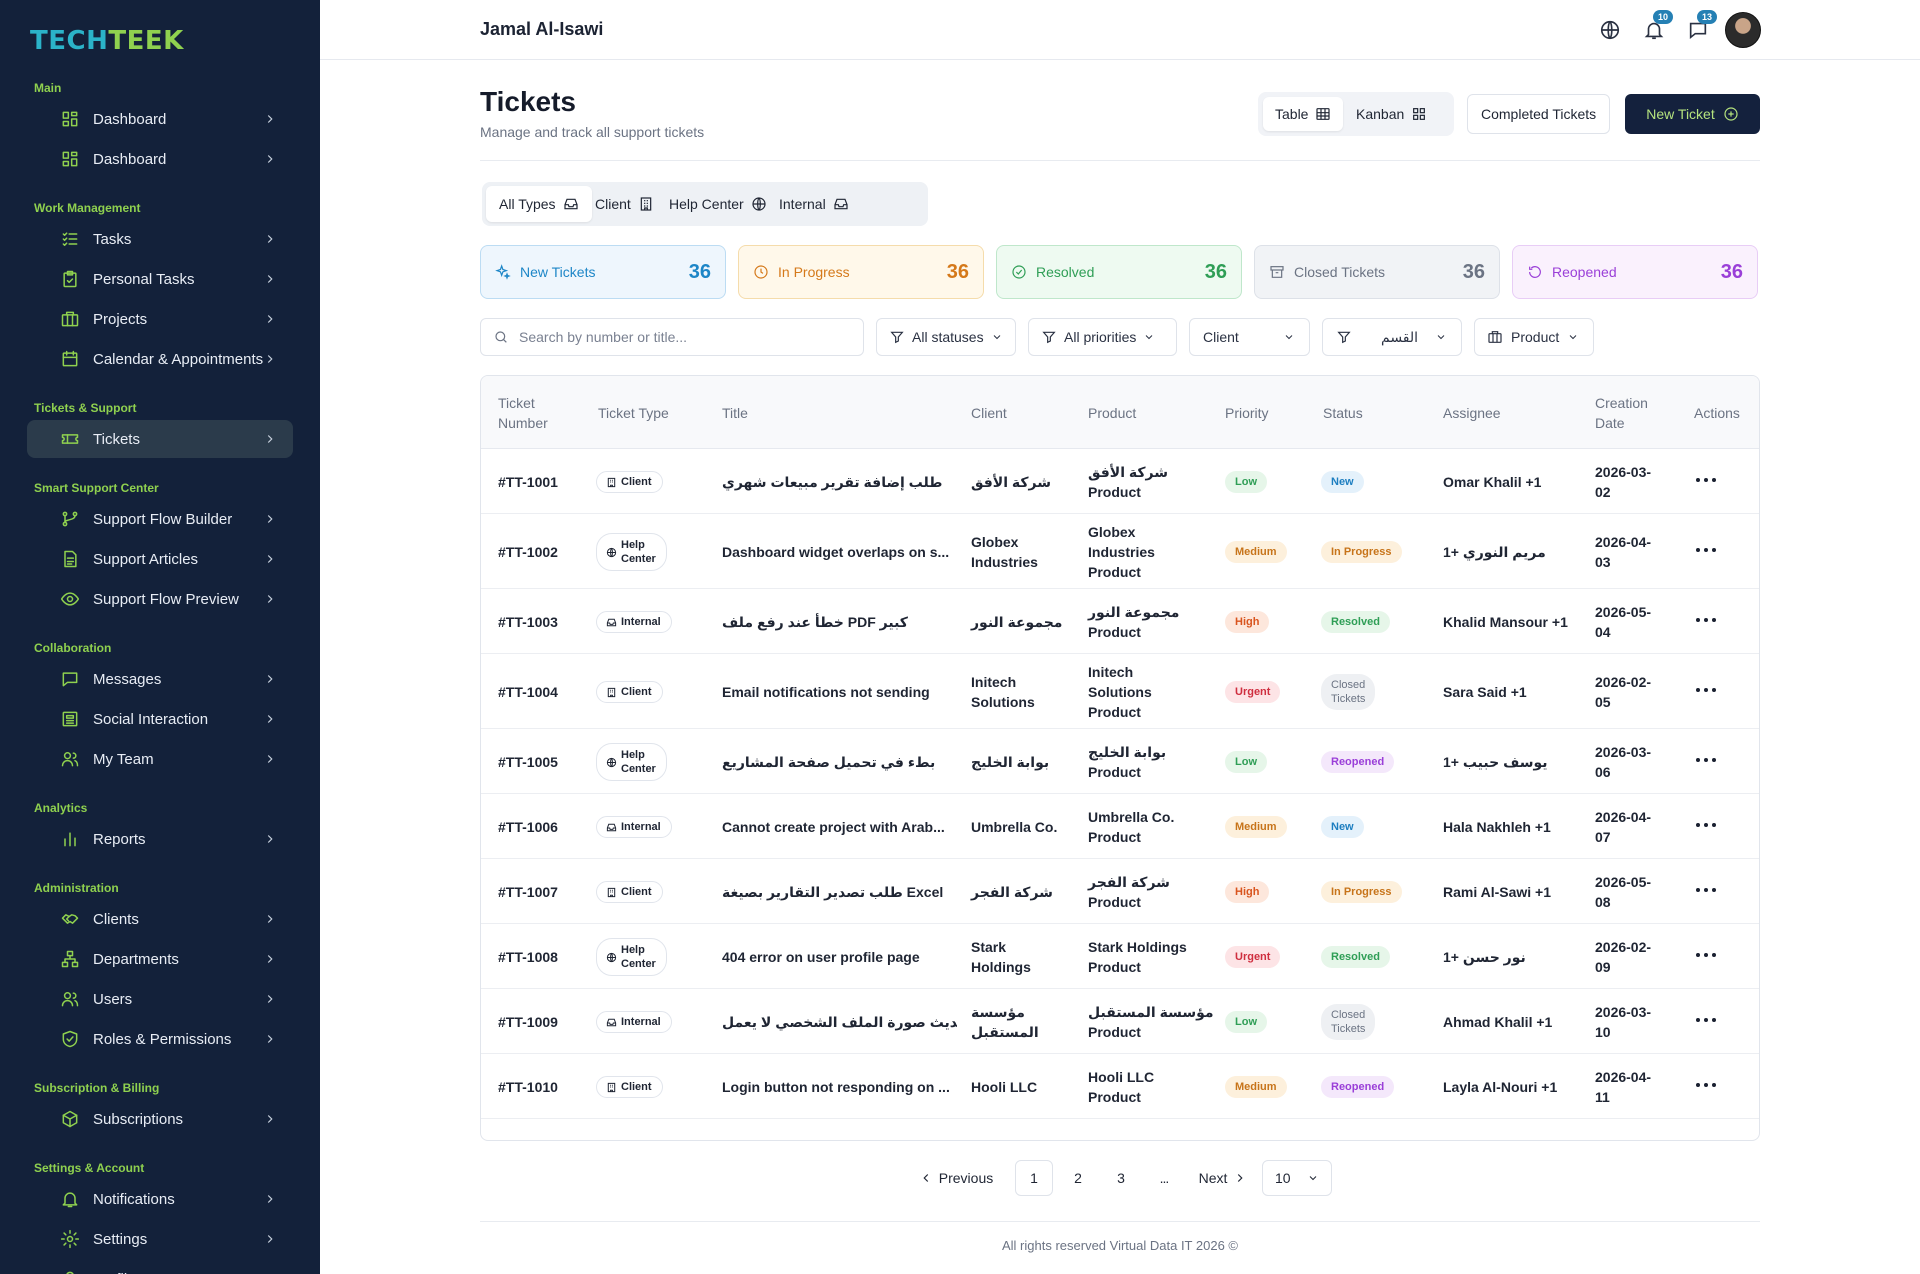 The width and height of the screenshot is (1920, 1274). Describe the element at coordinates (160, 839) in the screenshot. I see `sidebar-item-reports: Reports` at that location.